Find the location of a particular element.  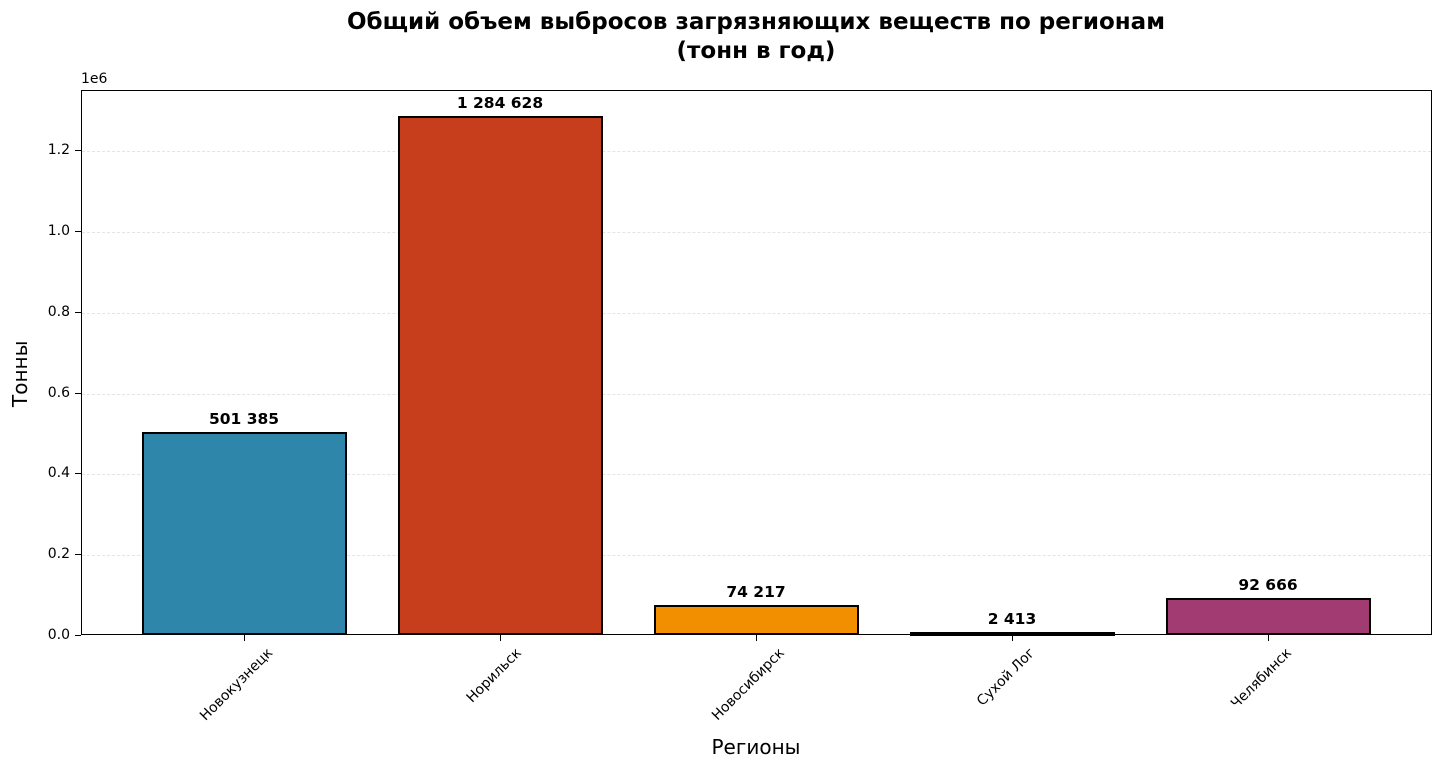

y-tick-label: 1.0 is located at coordinates (58, 230).